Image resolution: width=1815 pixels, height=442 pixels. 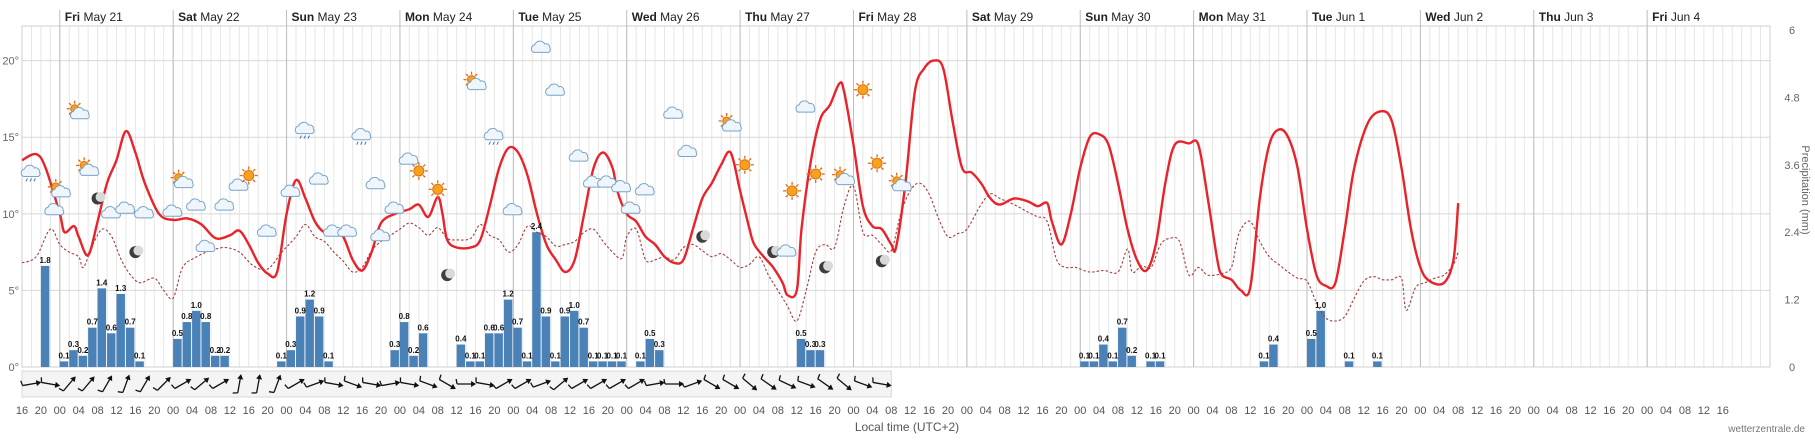 I want to click on y-right-tick-label: 0, so click(x=1792, y=368).